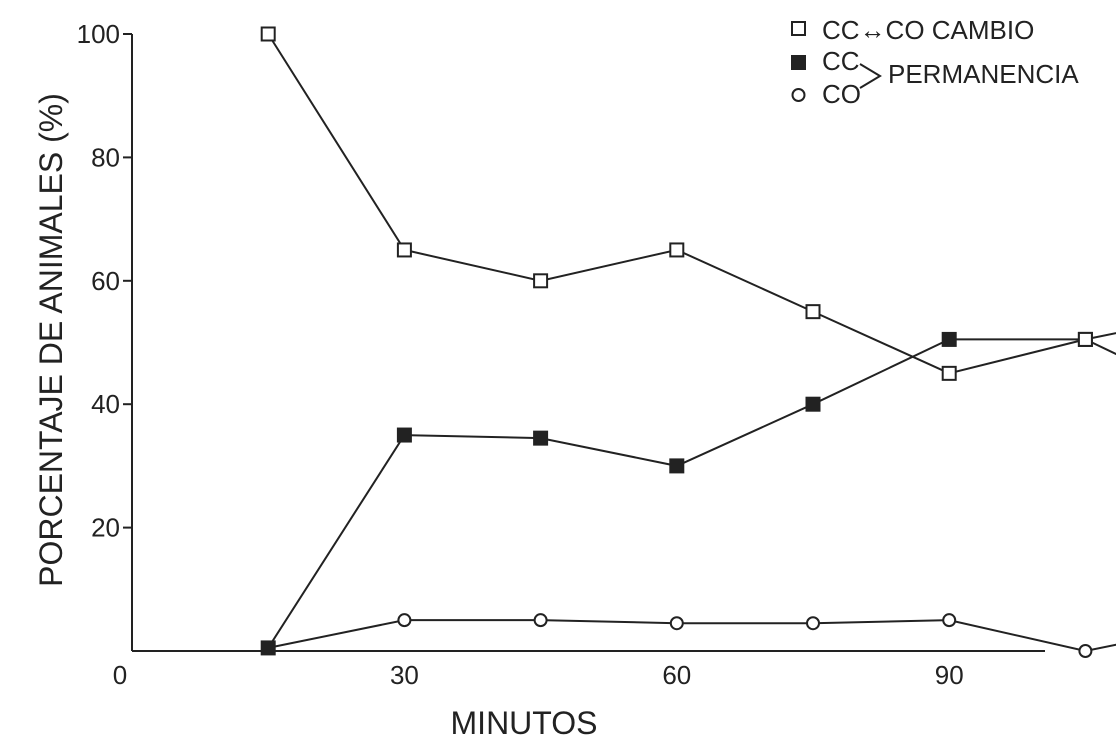 This screenshot has height=744, width=1116. What do you see at coordinates (870, 76) in the screenshot?
I see `legend-bracket` at bounding box center [870, 76].